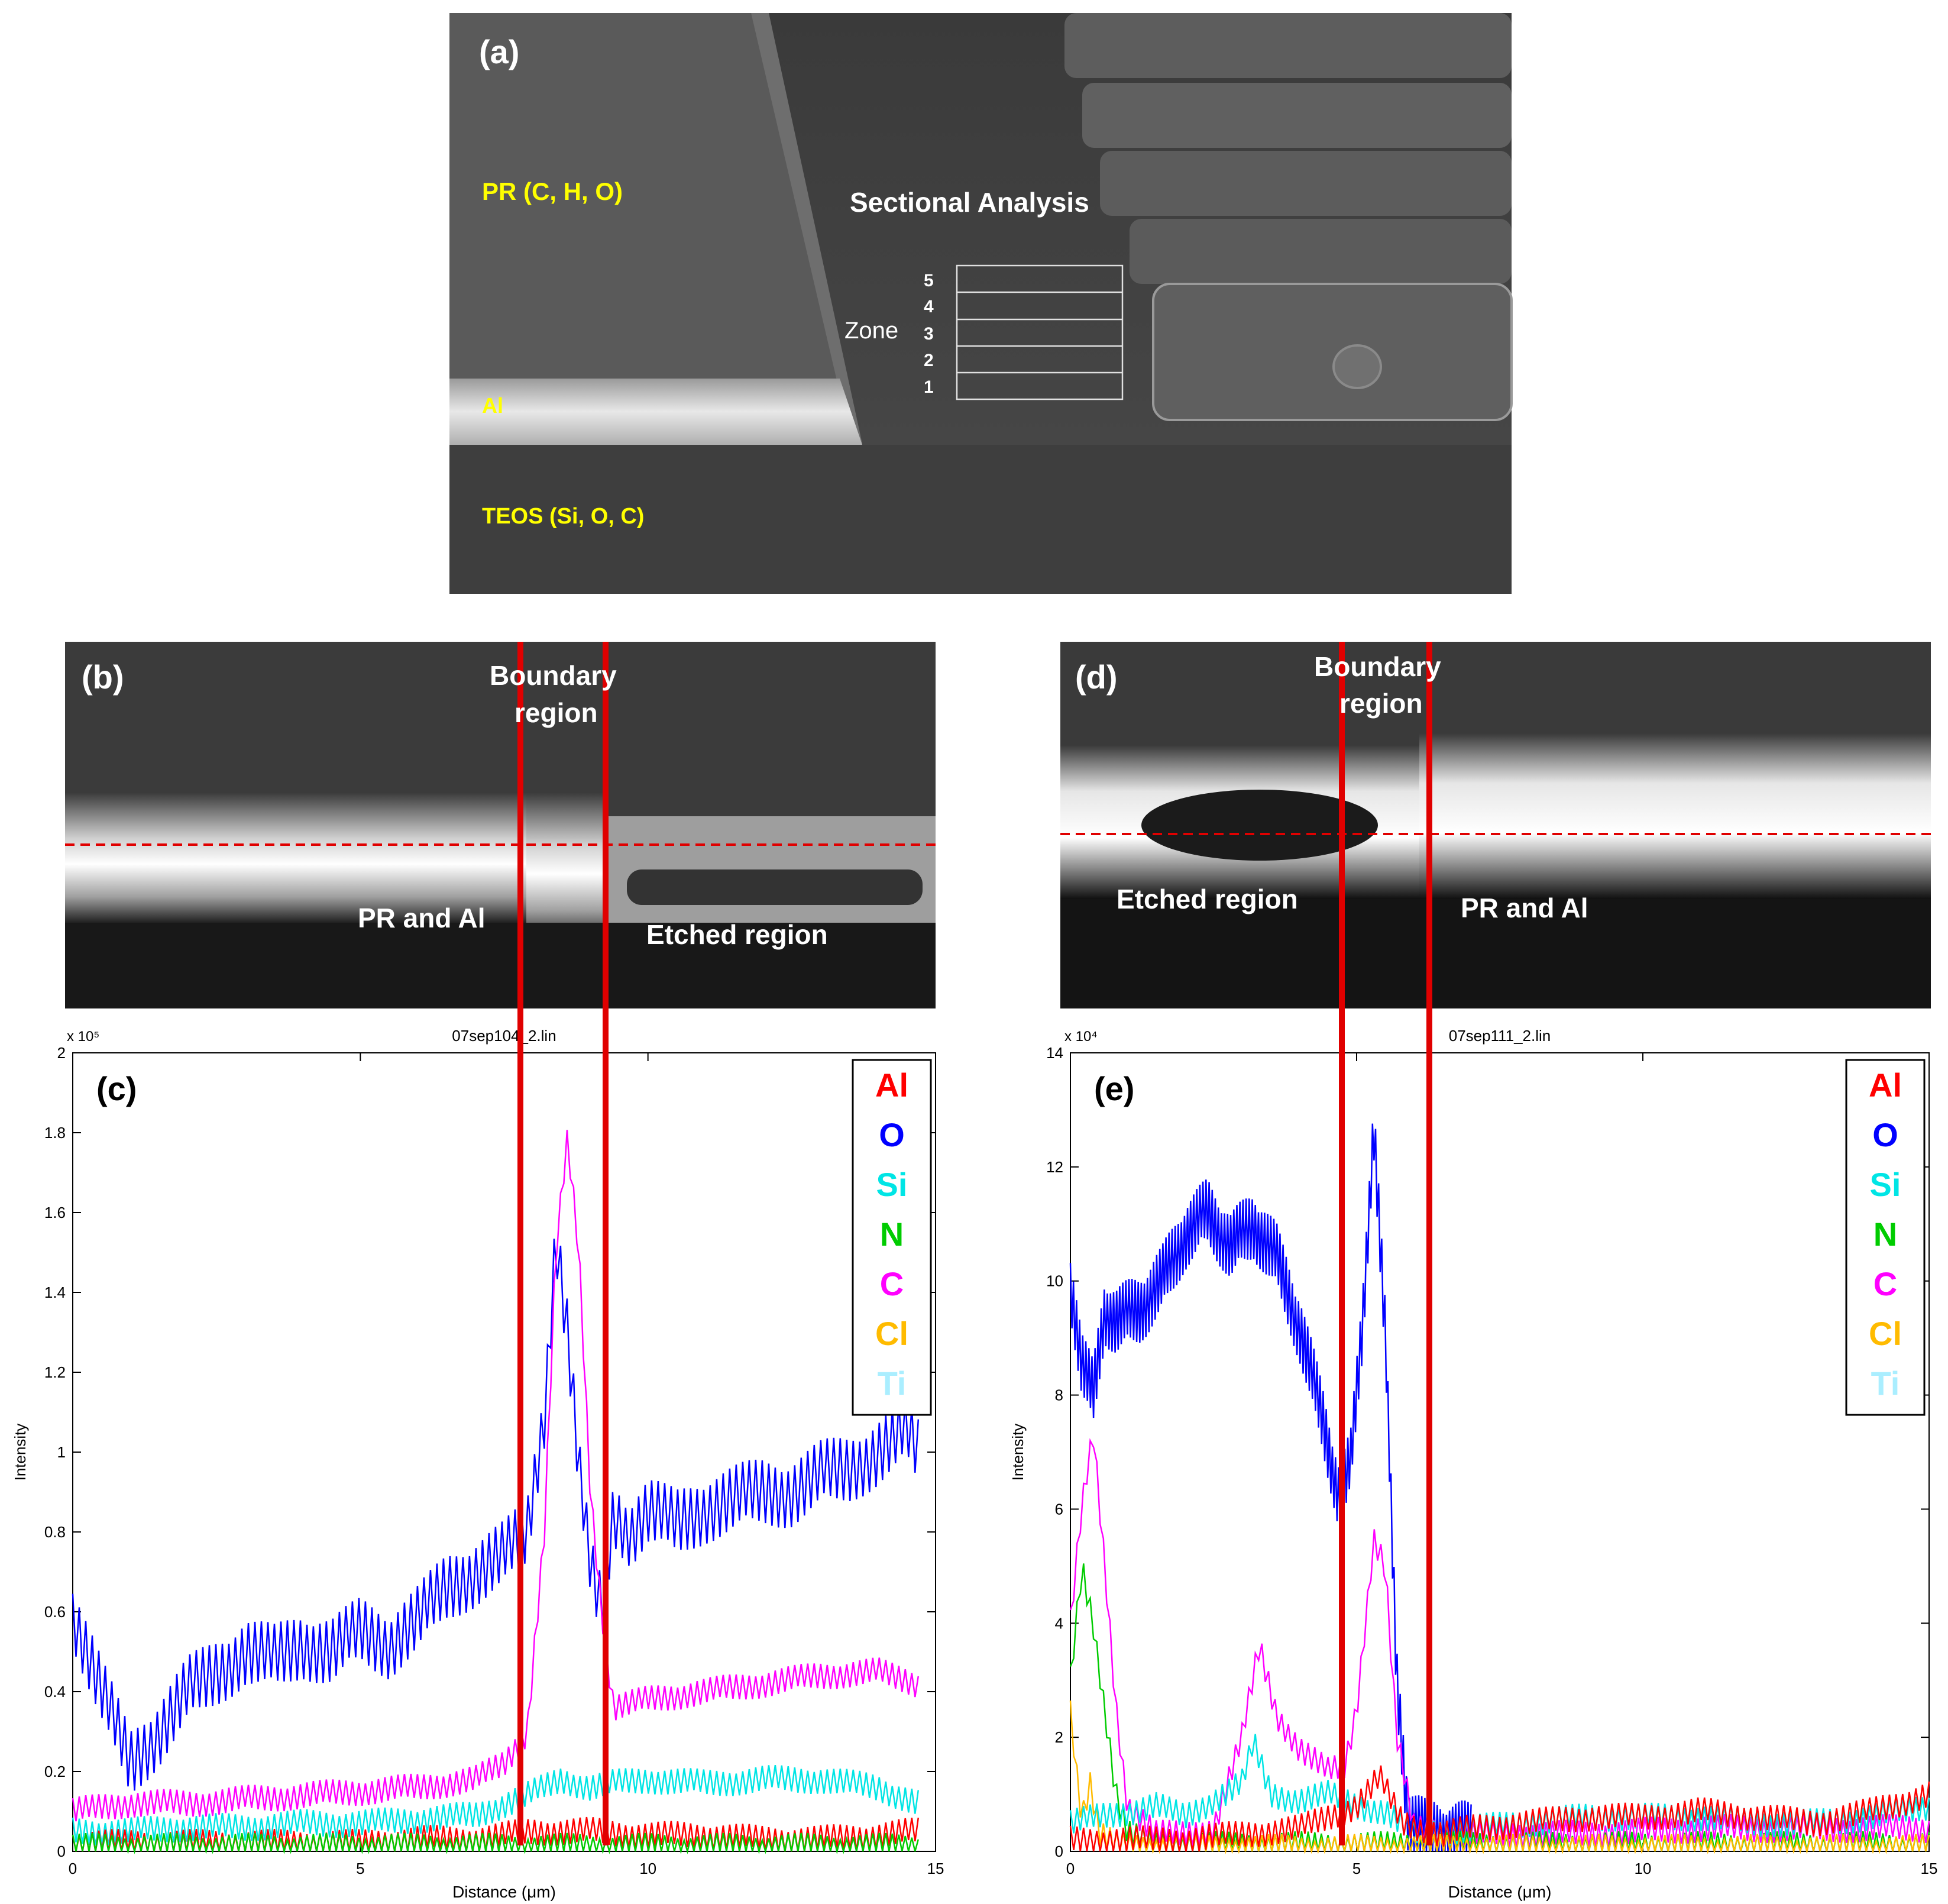 The height and width of the screenshot is (1904, 1948). I want to click on panel-b-tag: (b), so click(103, 677).